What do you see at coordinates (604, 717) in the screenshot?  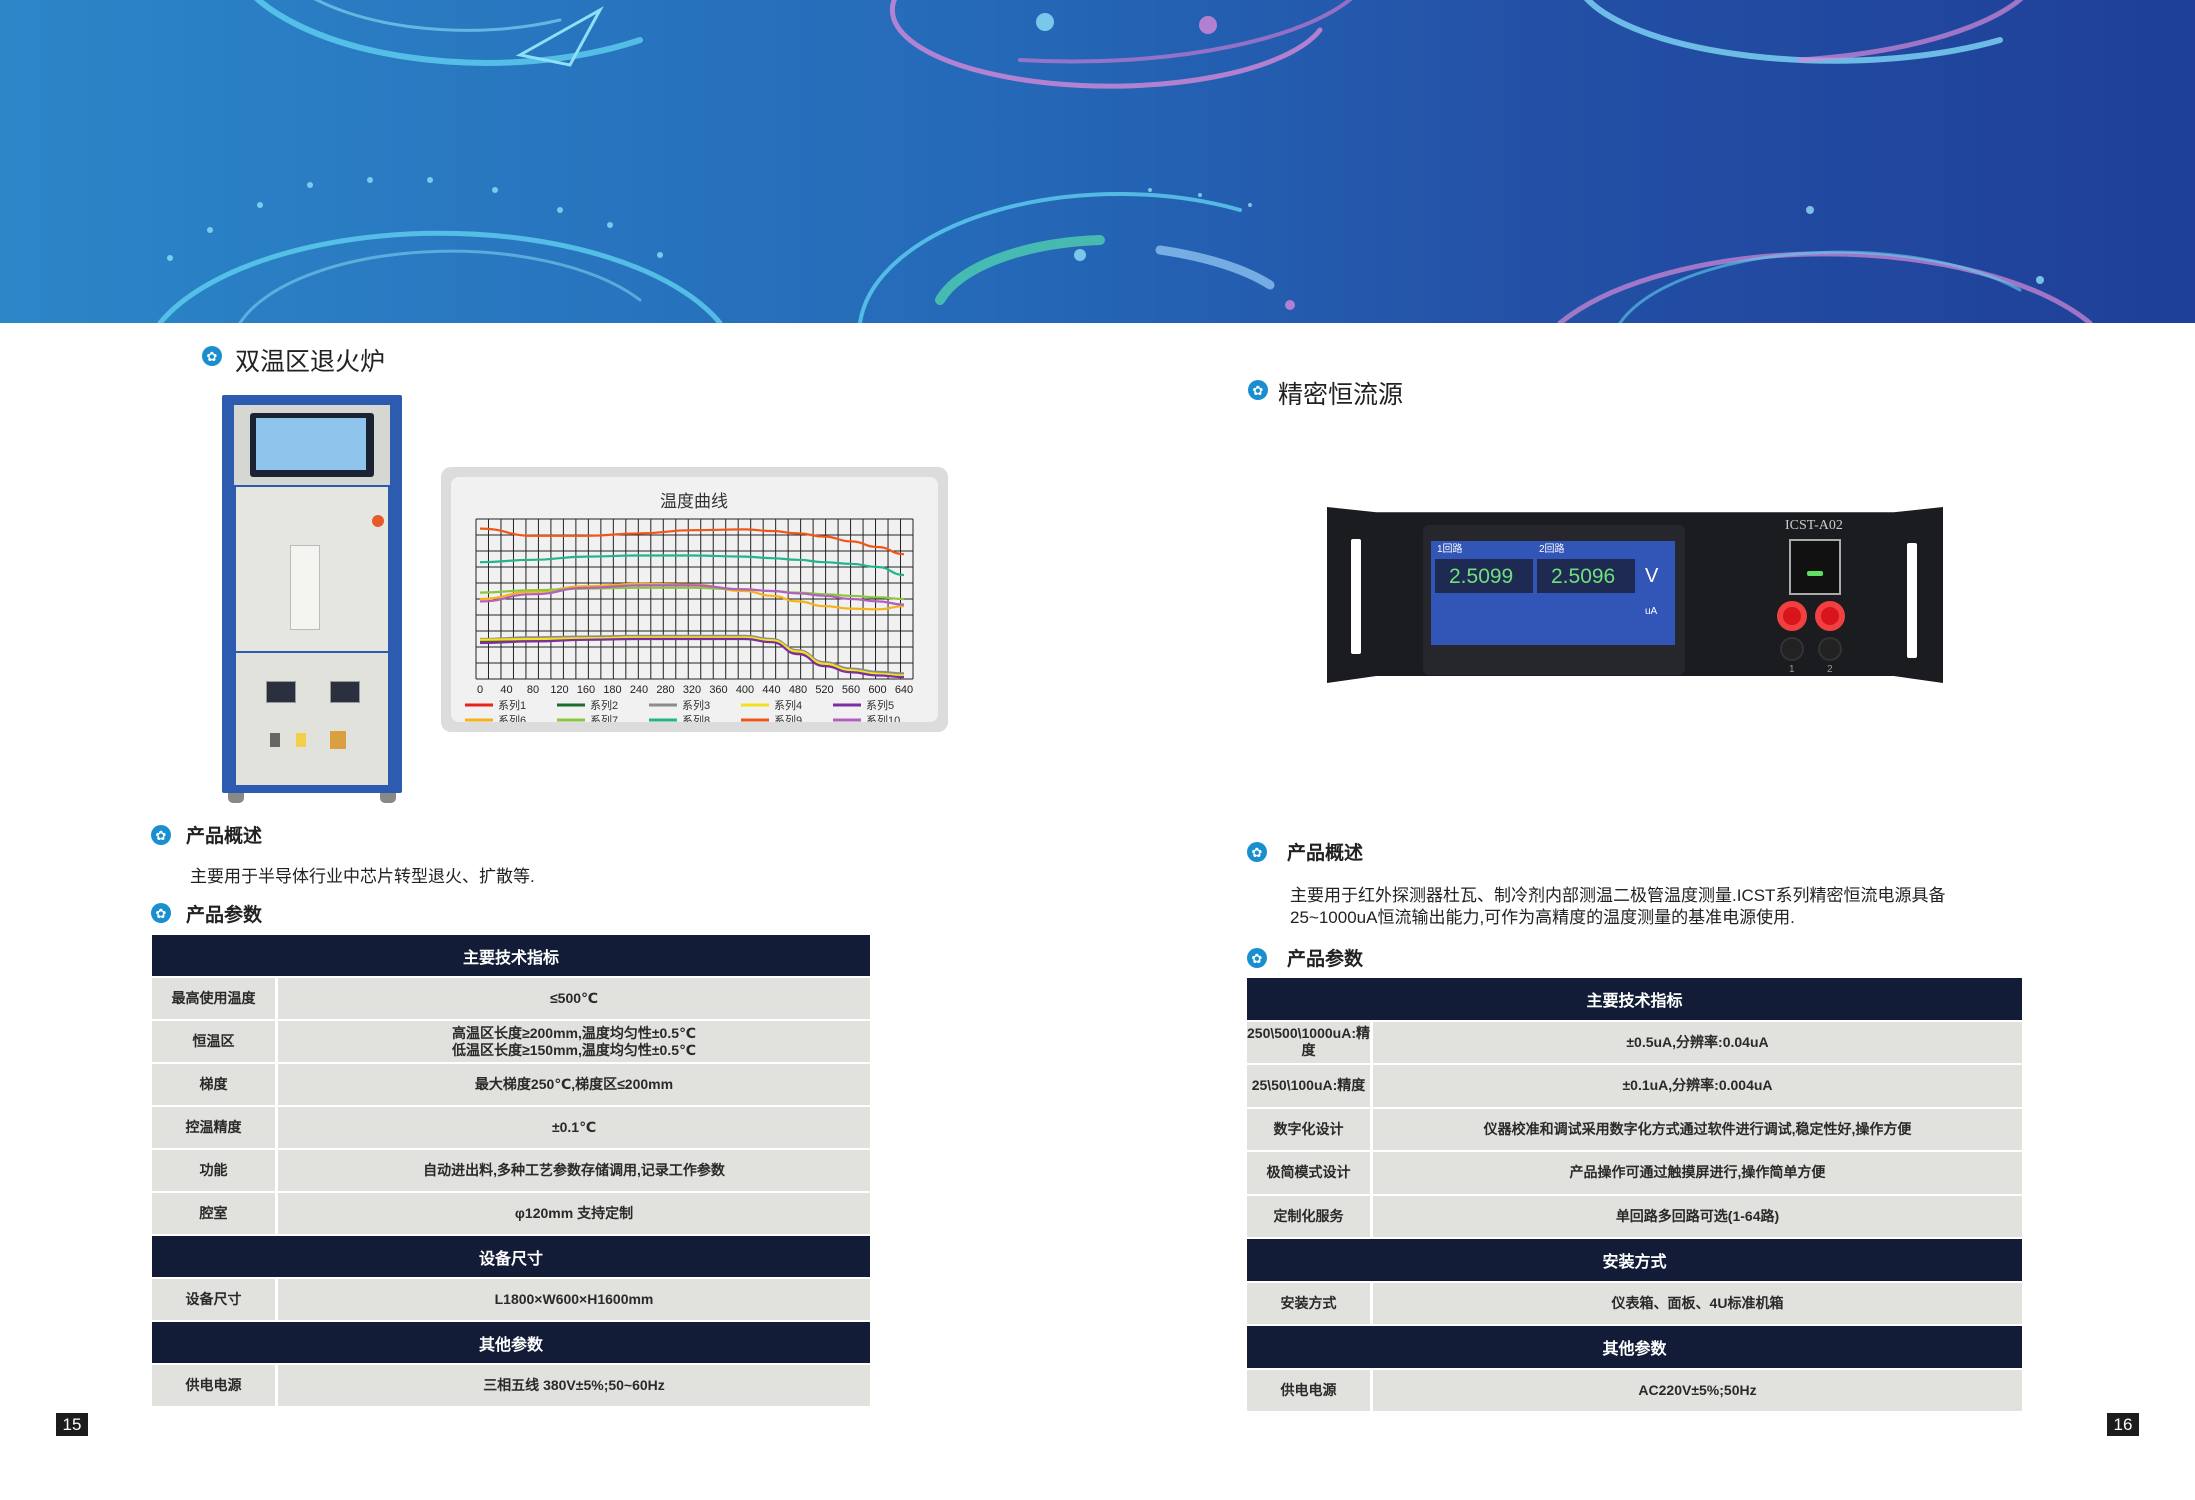 I see `legend-label: 系列7` at bounding box center [604, 717].